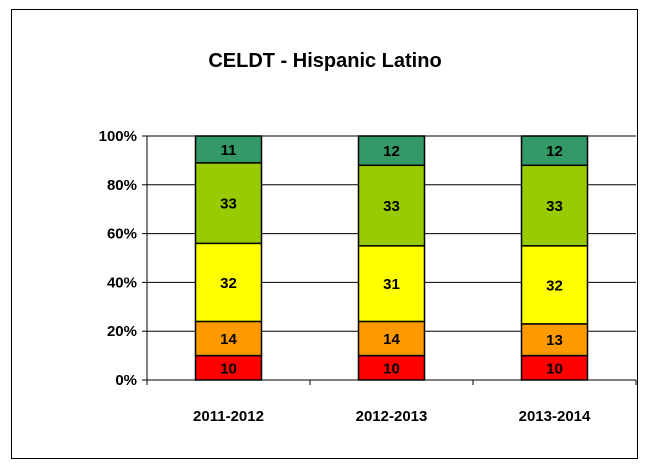  I want to click on y-tick-label: 20%, so click(122, 331).